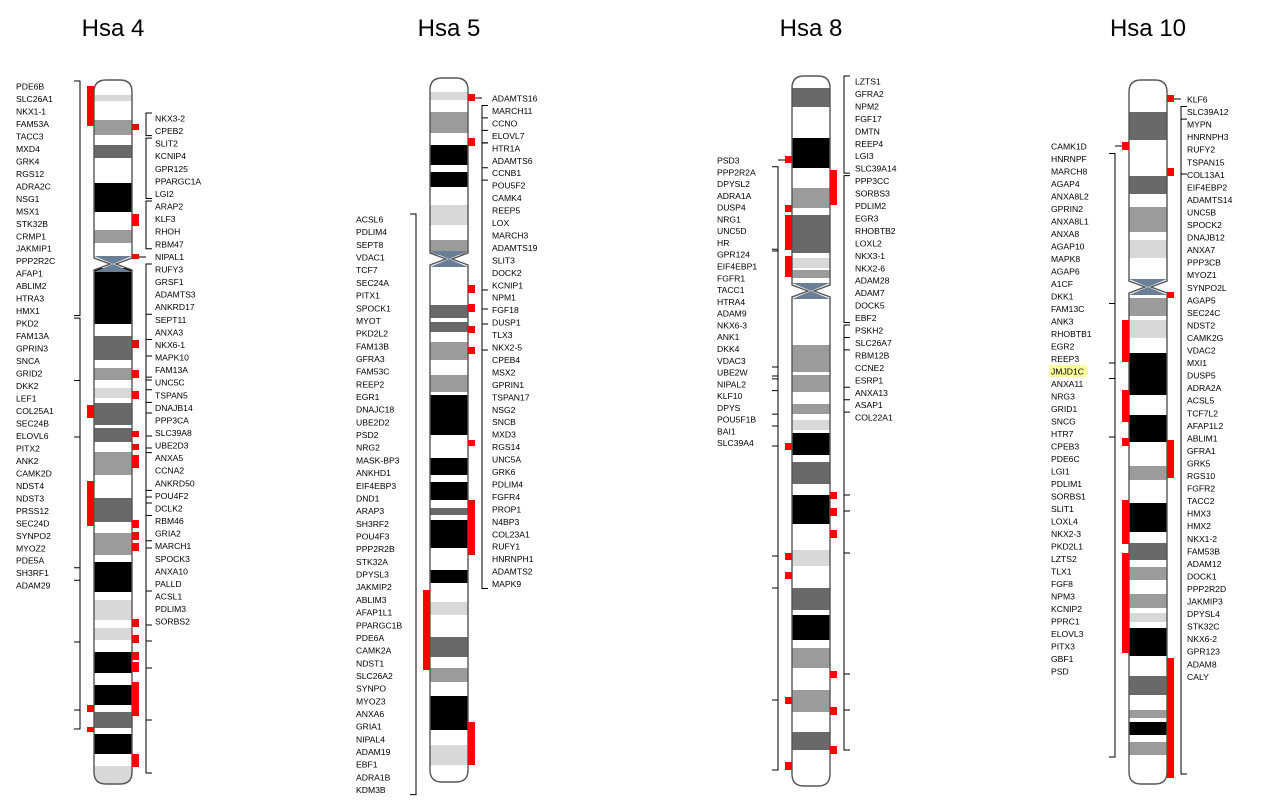 The height and width of the screenshot is (804, 1276). I want to click on gene-label: AGAP6, so click(1065, 272).